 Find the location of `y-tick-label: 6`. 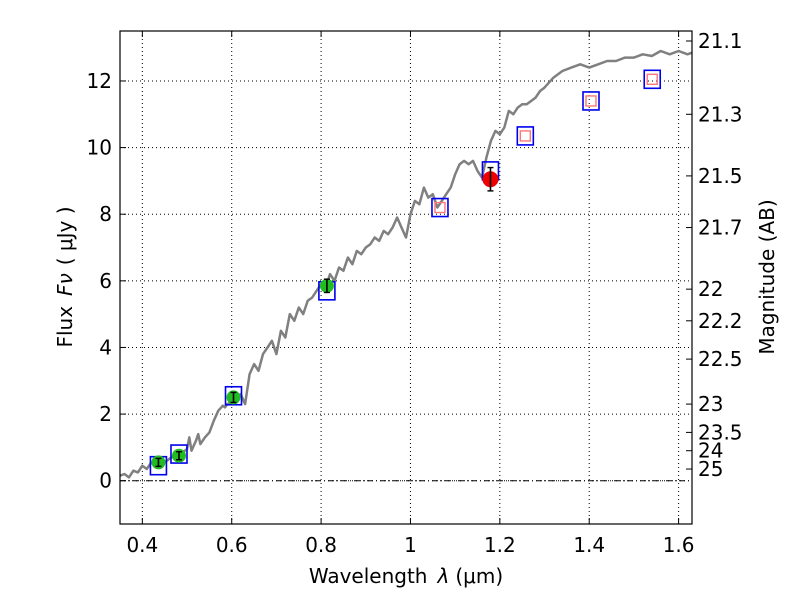

y-tick-label: 6 is located at coordinates (105, 281).